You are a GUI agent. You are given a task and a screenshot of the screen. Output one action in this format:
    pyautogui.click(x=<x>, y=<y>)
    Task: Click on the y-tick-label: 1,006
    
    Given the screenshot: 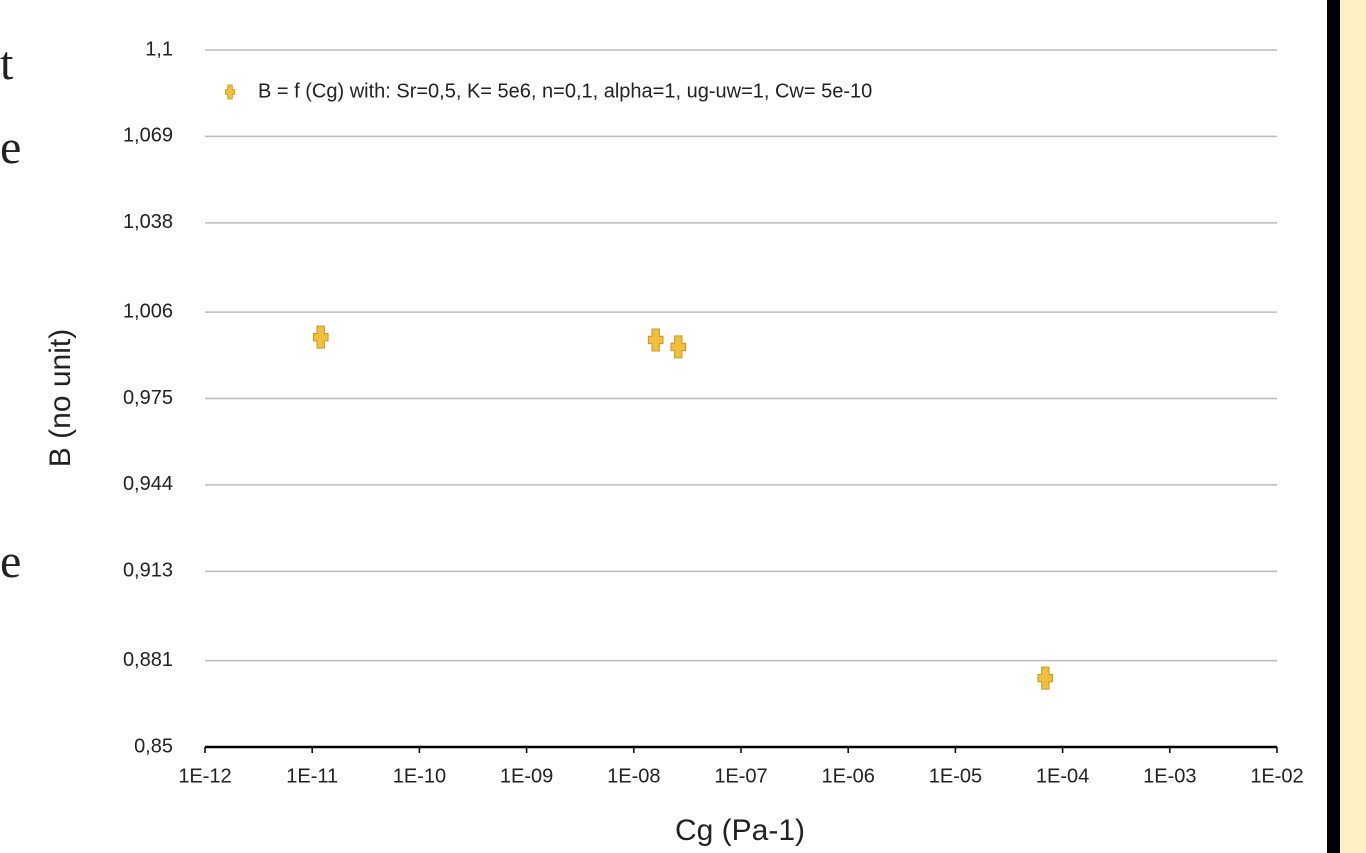 What is the action you would take?
    pyautogui.click(x=148, y=311)
    